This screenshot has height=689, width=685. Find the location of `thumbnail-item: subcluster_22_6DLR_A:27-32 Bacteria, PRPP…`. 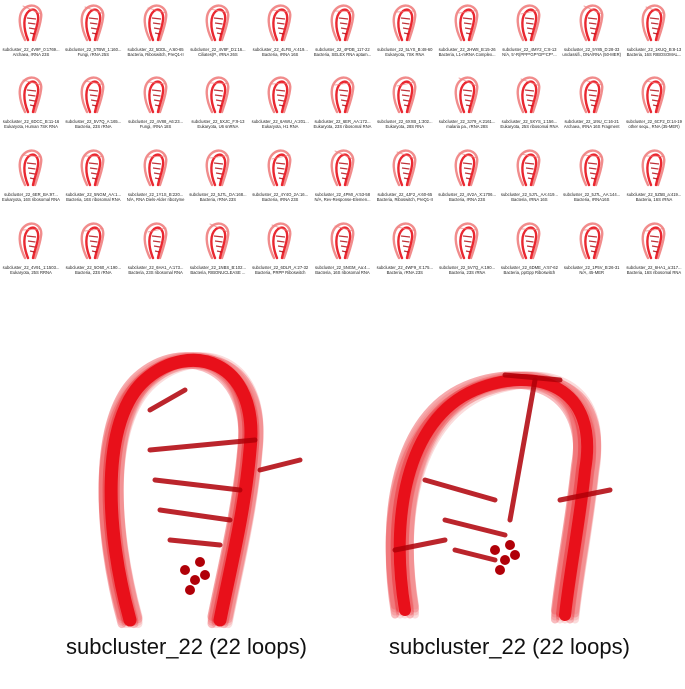

thumbnail-item: subcluster_22_6DLR_A:27-32 Bacteria, PRPP… is located at coordinates (280, 252).